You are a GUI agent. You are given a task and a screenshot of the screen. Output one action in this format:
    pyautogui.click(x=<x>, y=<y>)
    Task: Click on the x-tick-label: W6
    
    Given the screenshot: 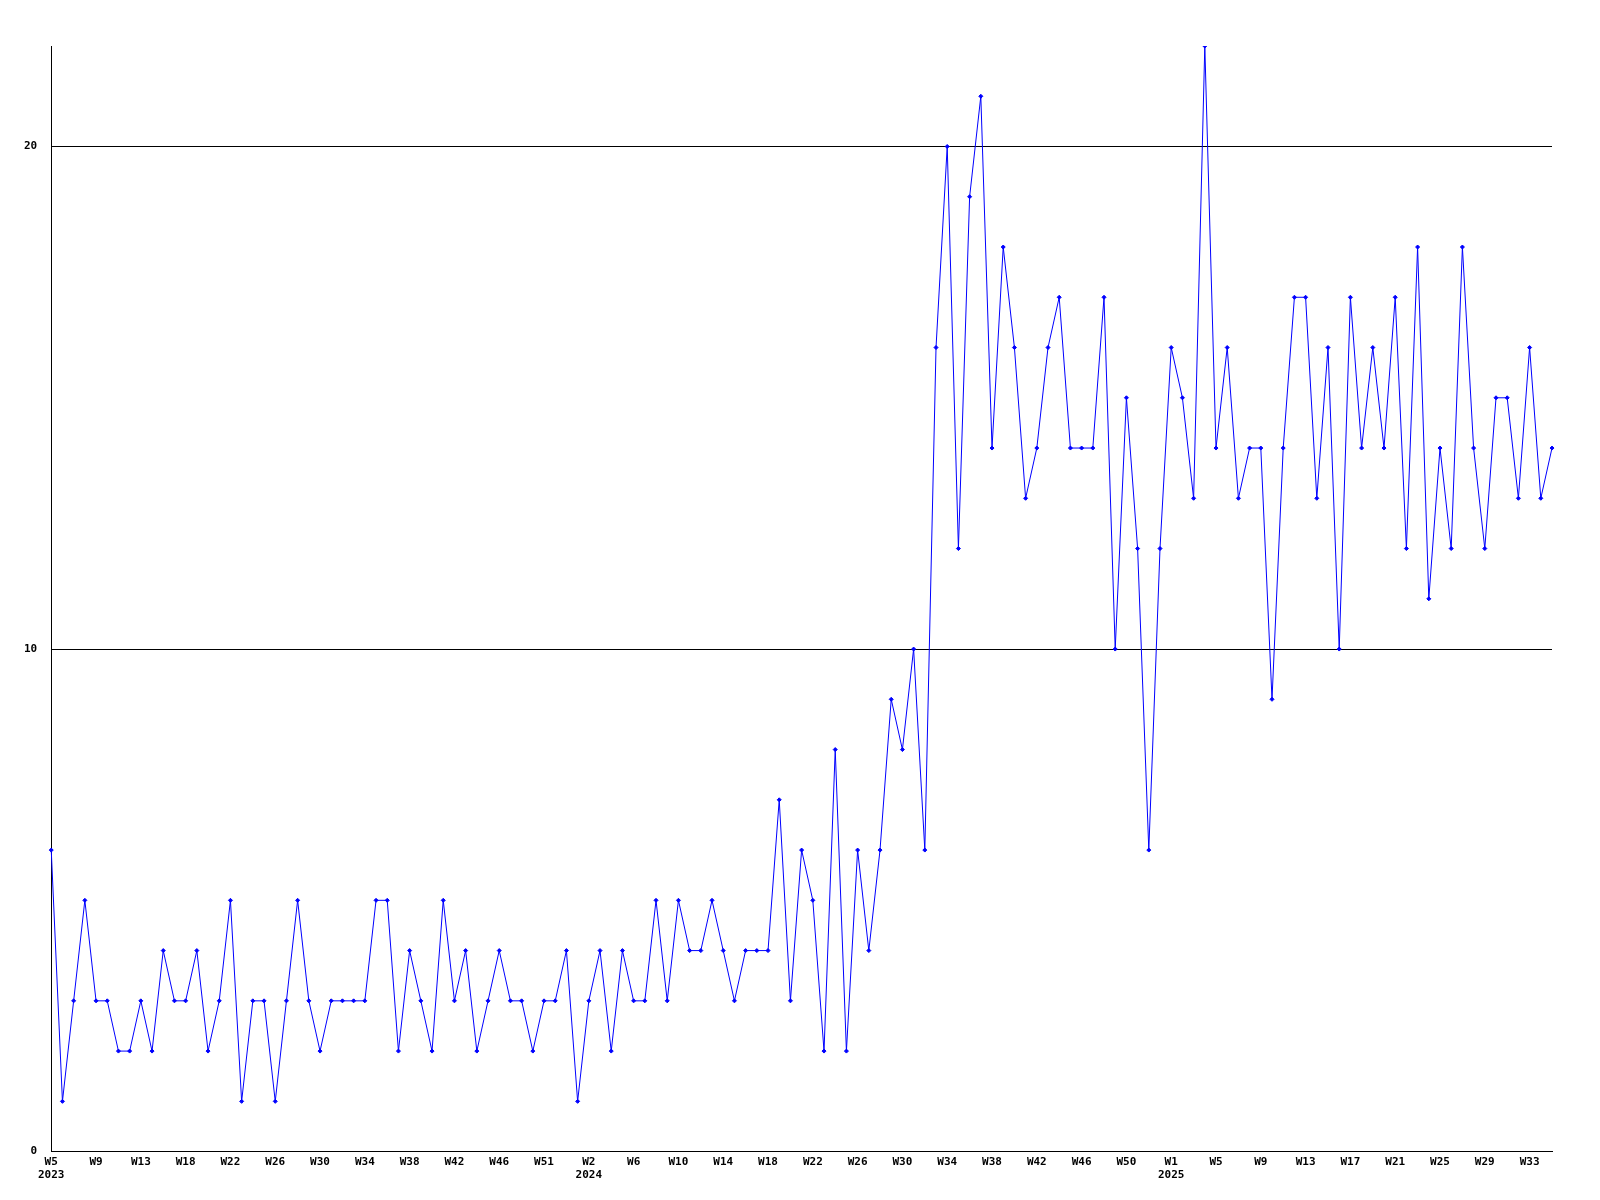 What is the action you would take?
    pyautogui.click(x=634, y=1162)
    